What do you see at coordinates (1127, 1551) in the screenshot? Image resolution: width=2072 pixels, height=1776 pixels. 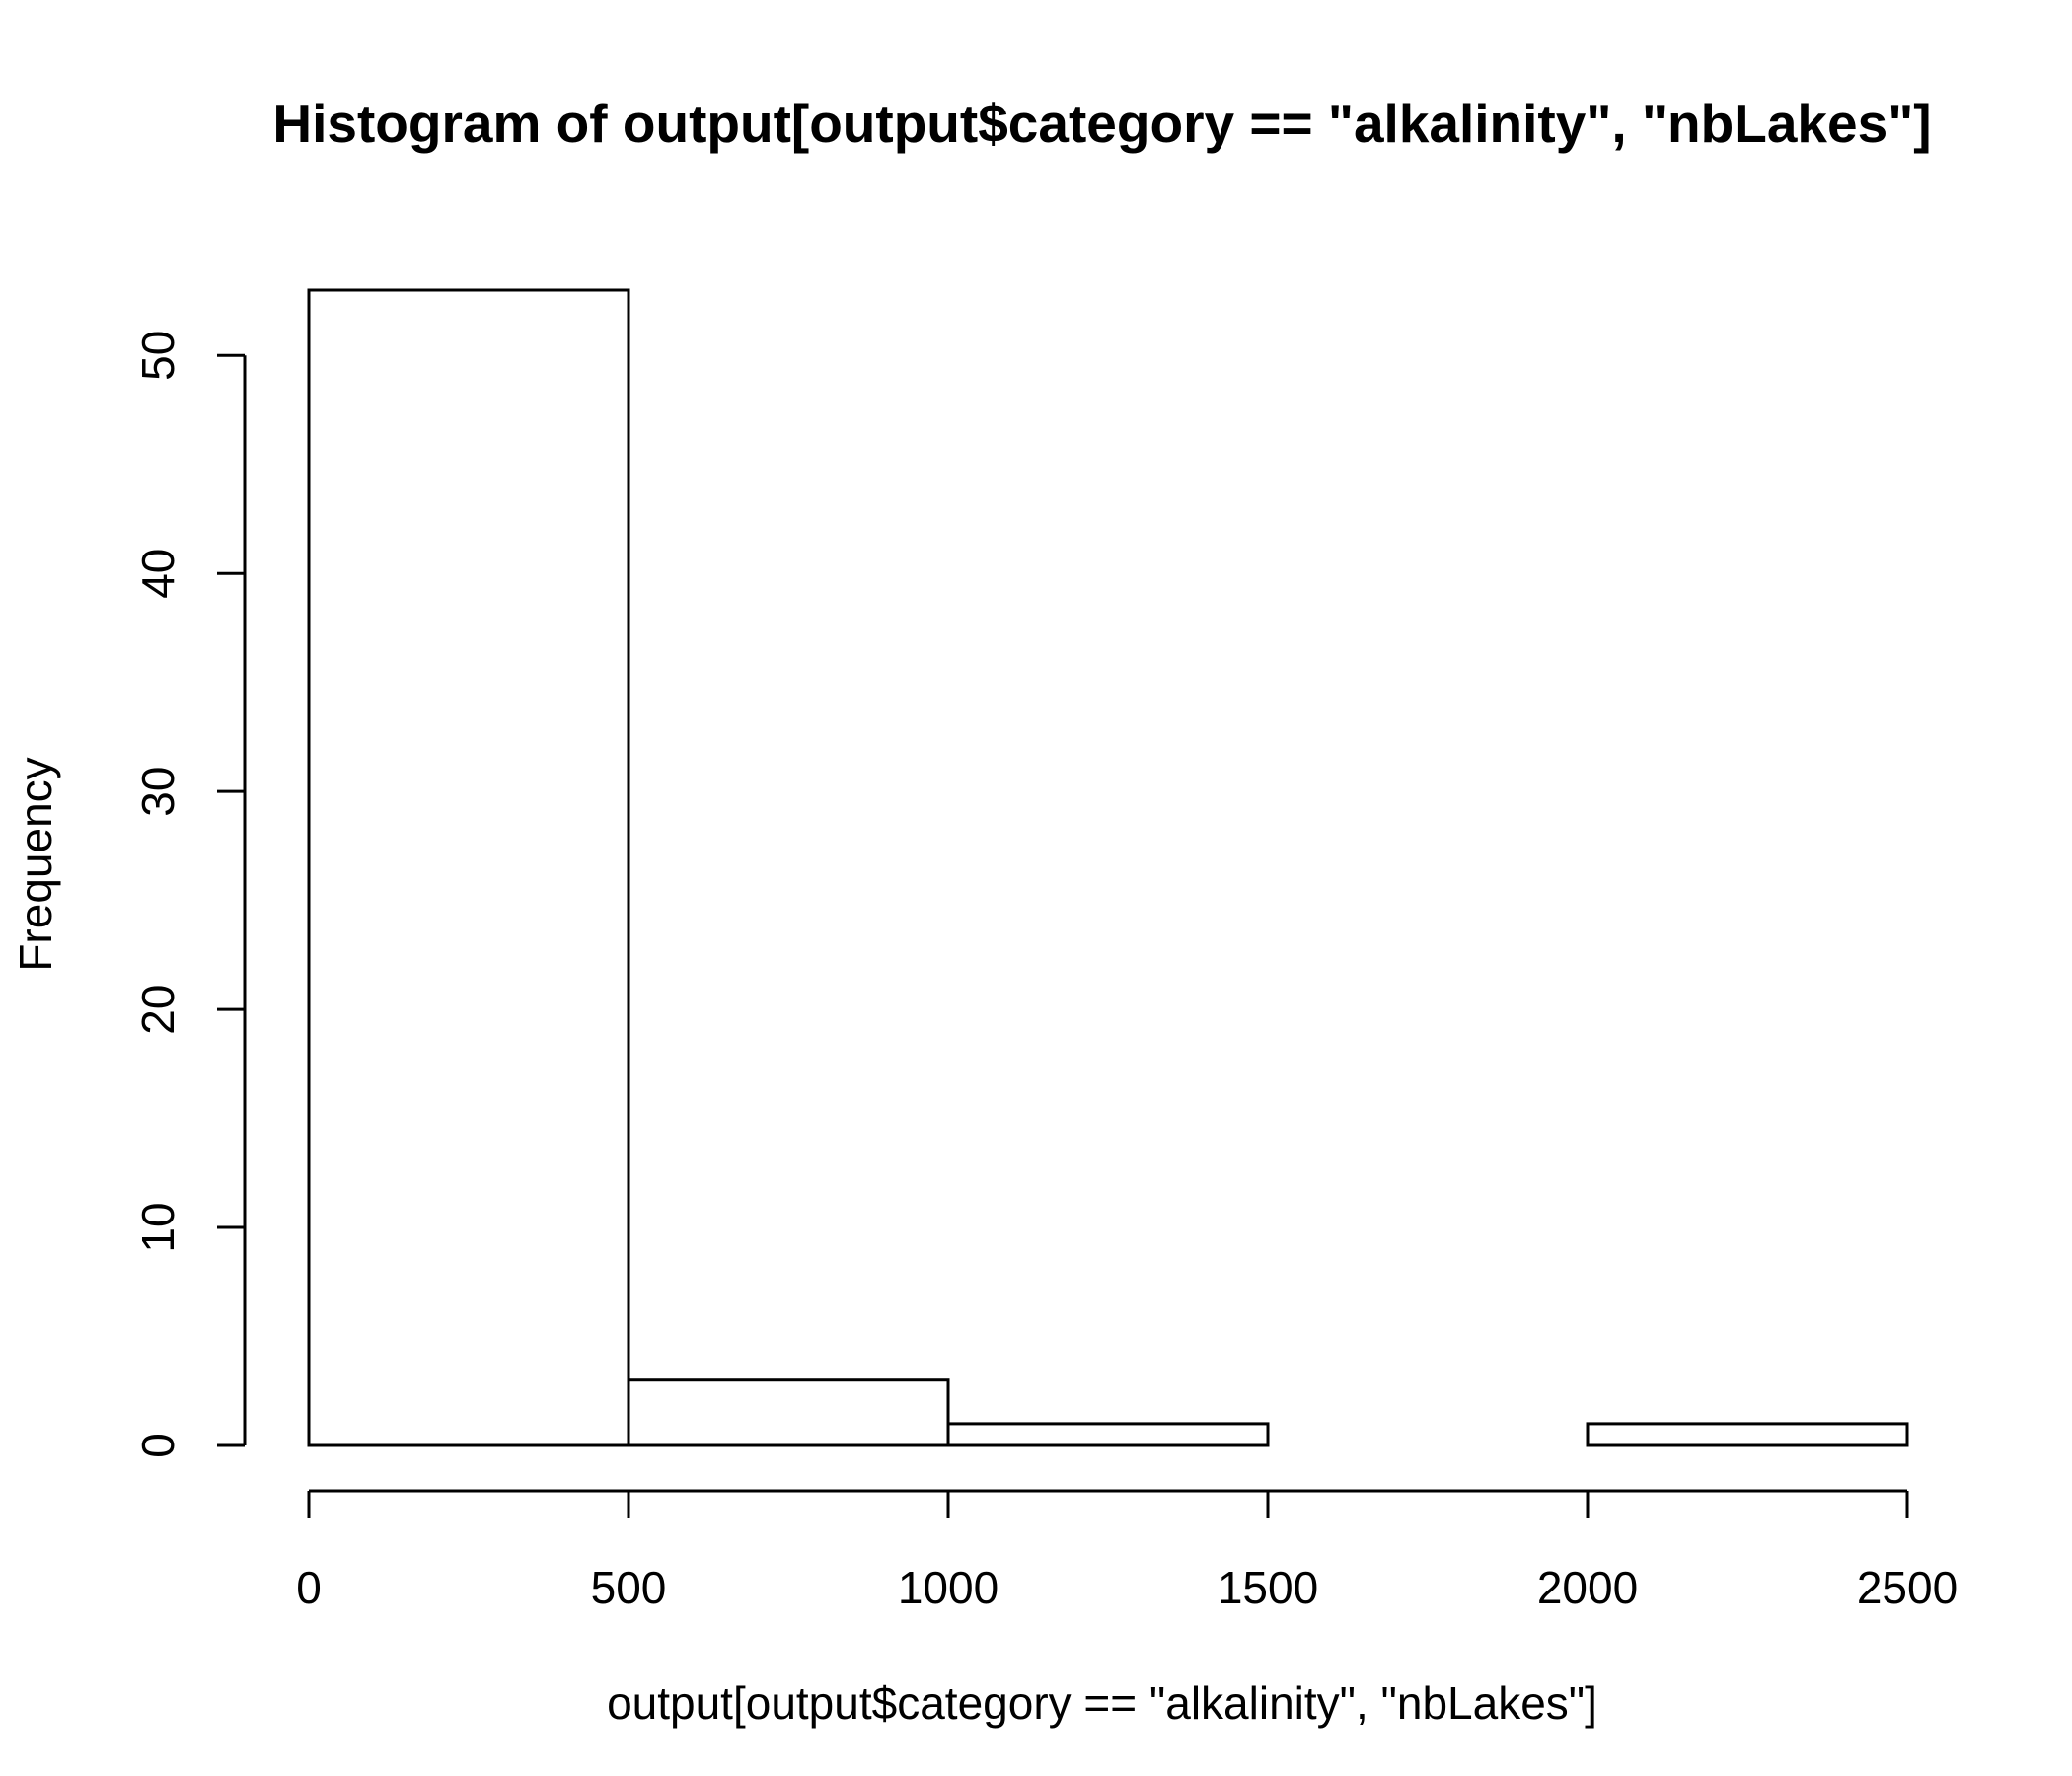 I see `x-axis: 0 500 1000 1500 2000 2500` at bounding box center [1127, 1551].